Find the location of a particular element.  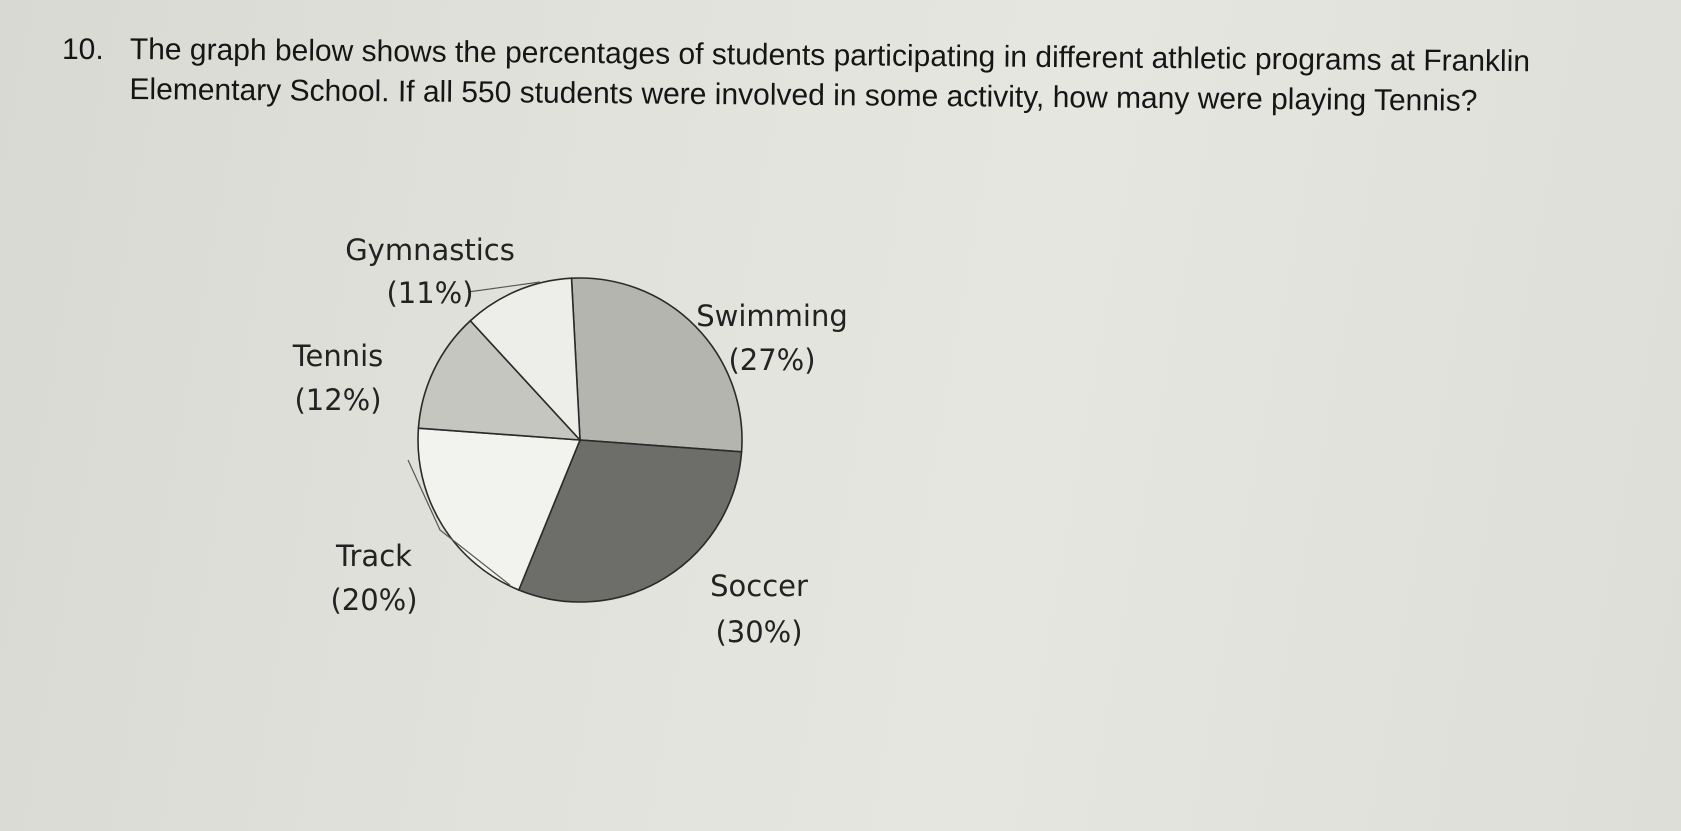

pie-slice-gymnastics is located at coordinates (525, 360).